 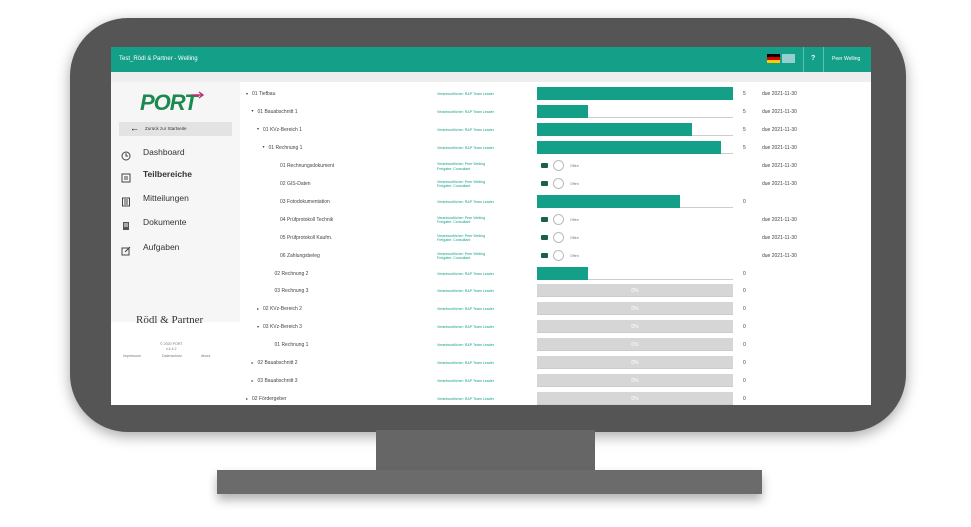 What do you see at coordinates (164, 152) in the screenshot?
I see `menu-item: Dashboard` at bounding box center [164, 152].